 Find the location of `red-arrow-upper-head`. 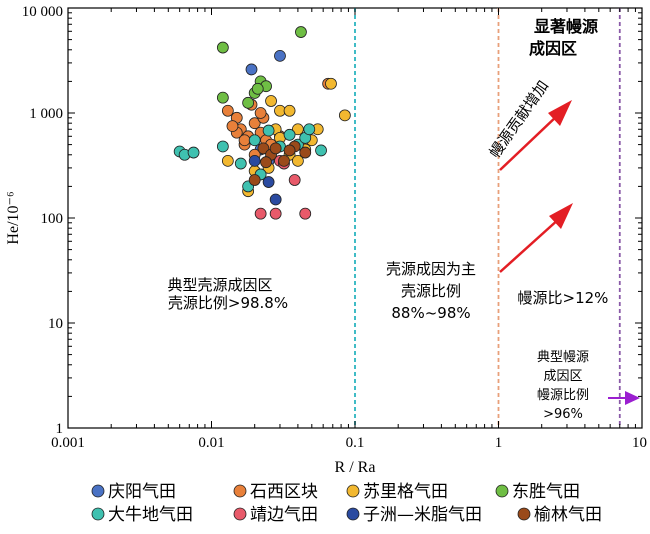

red-arrow-upper-head is located at coordinates (560, 113).